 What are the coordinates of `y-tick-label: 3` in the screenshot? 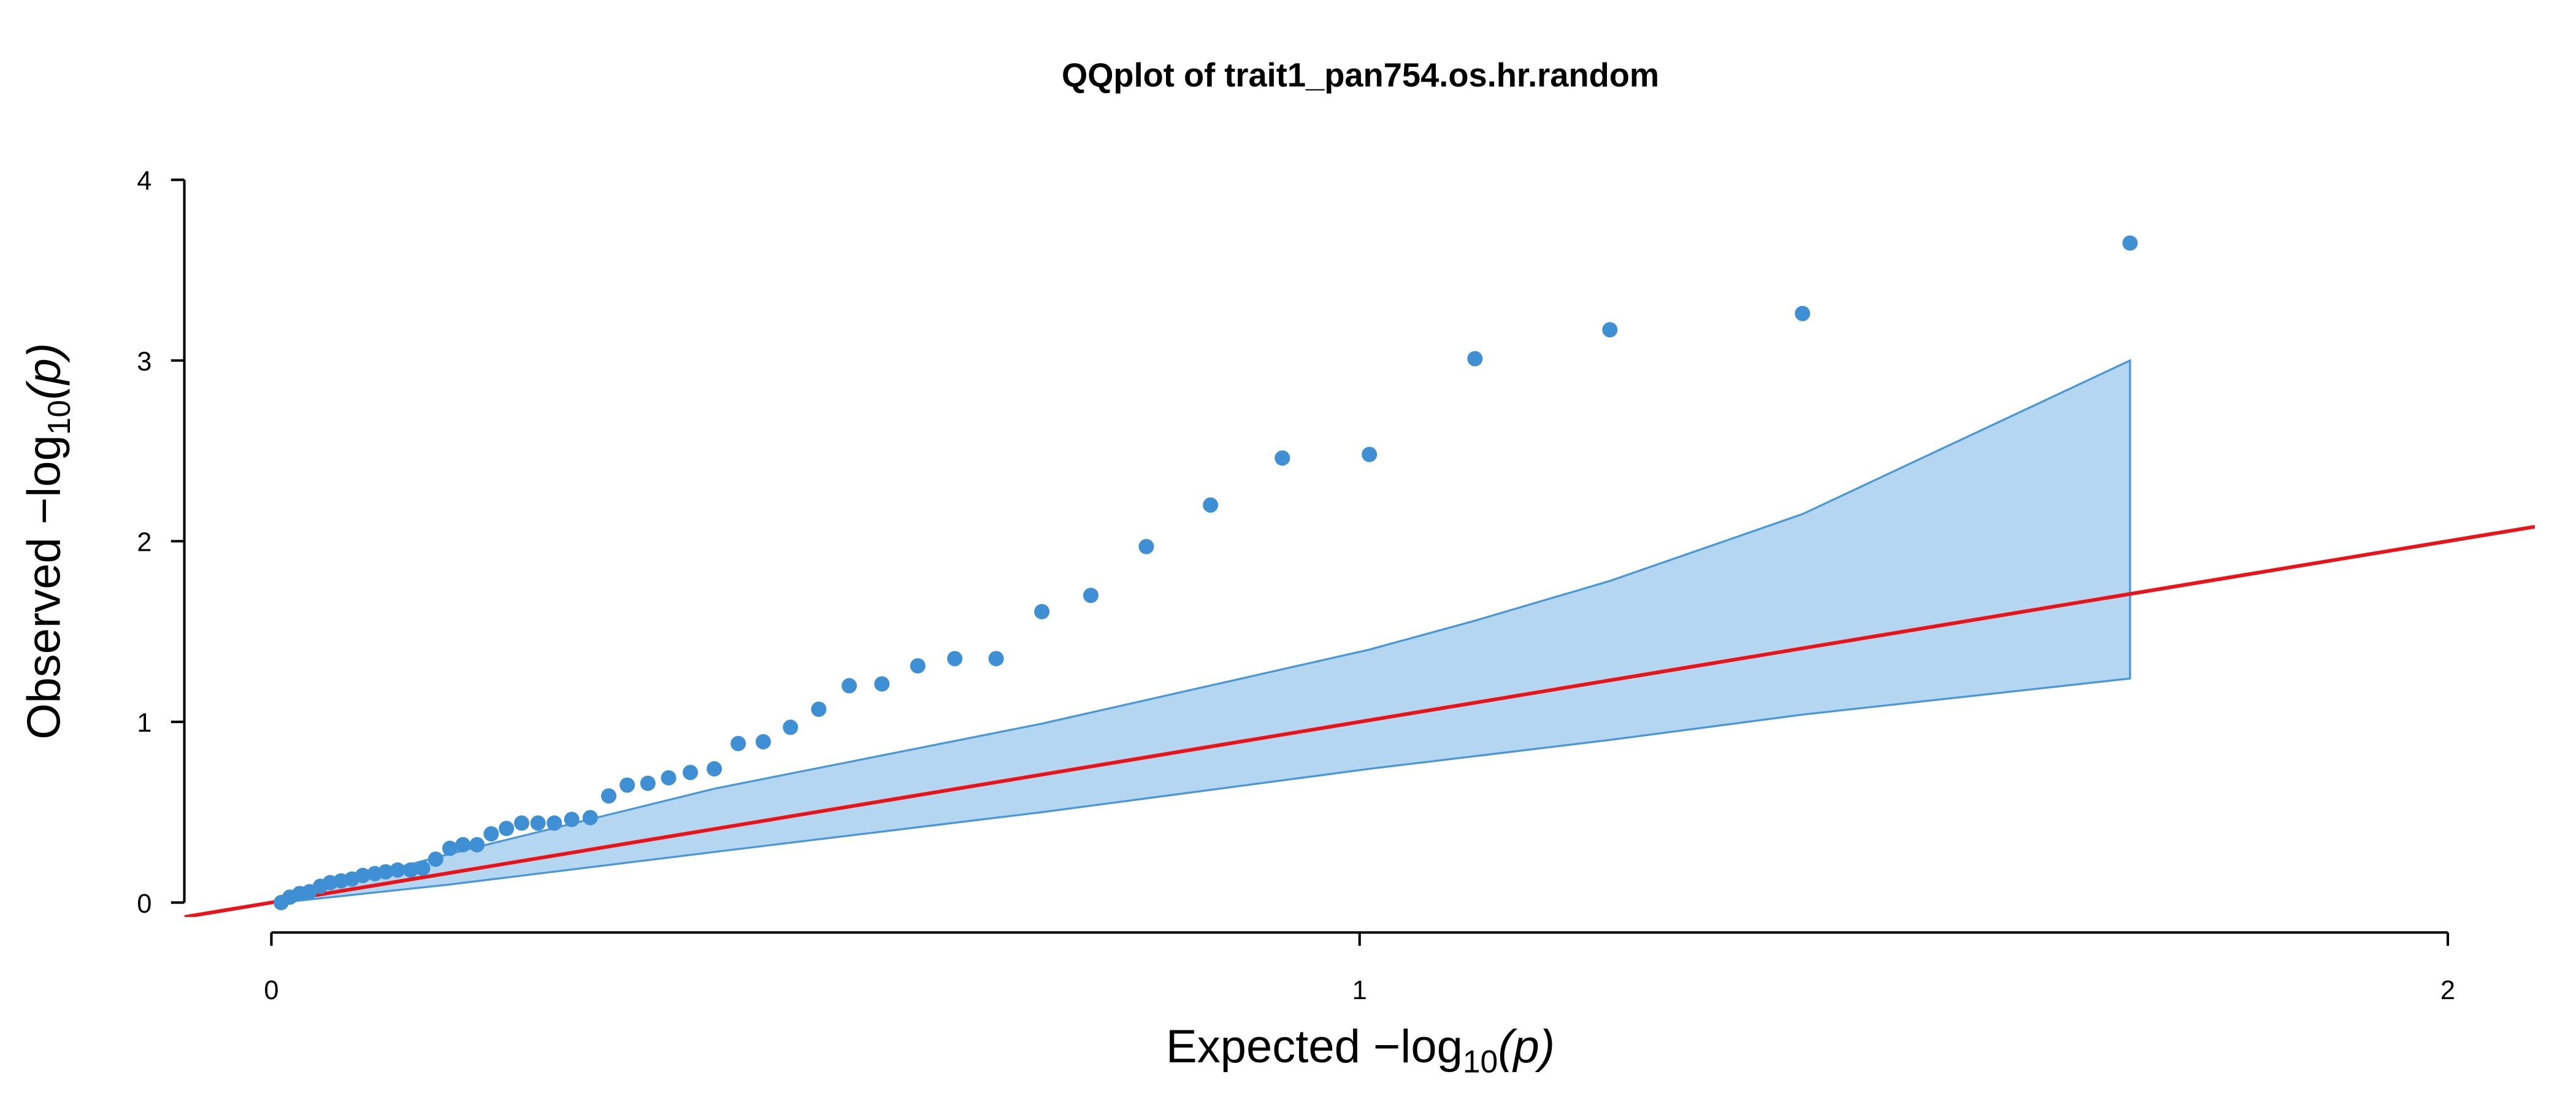 It's located at (144, 362).